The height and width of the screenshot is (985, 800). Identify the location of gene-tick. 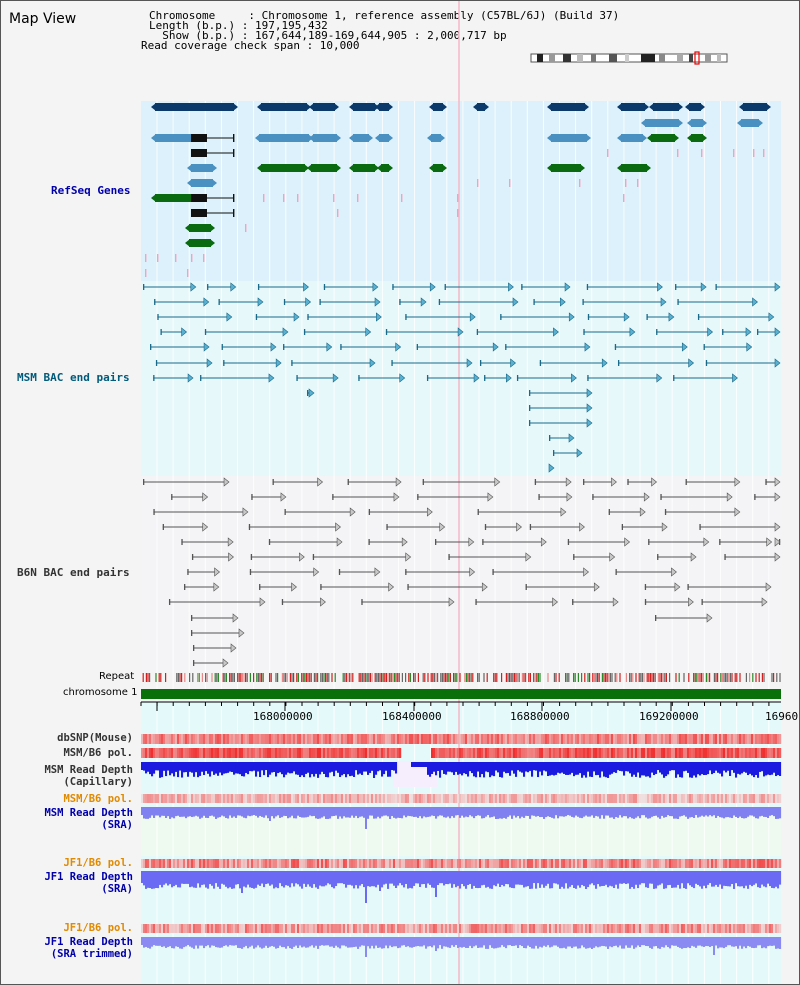
(158, 258).